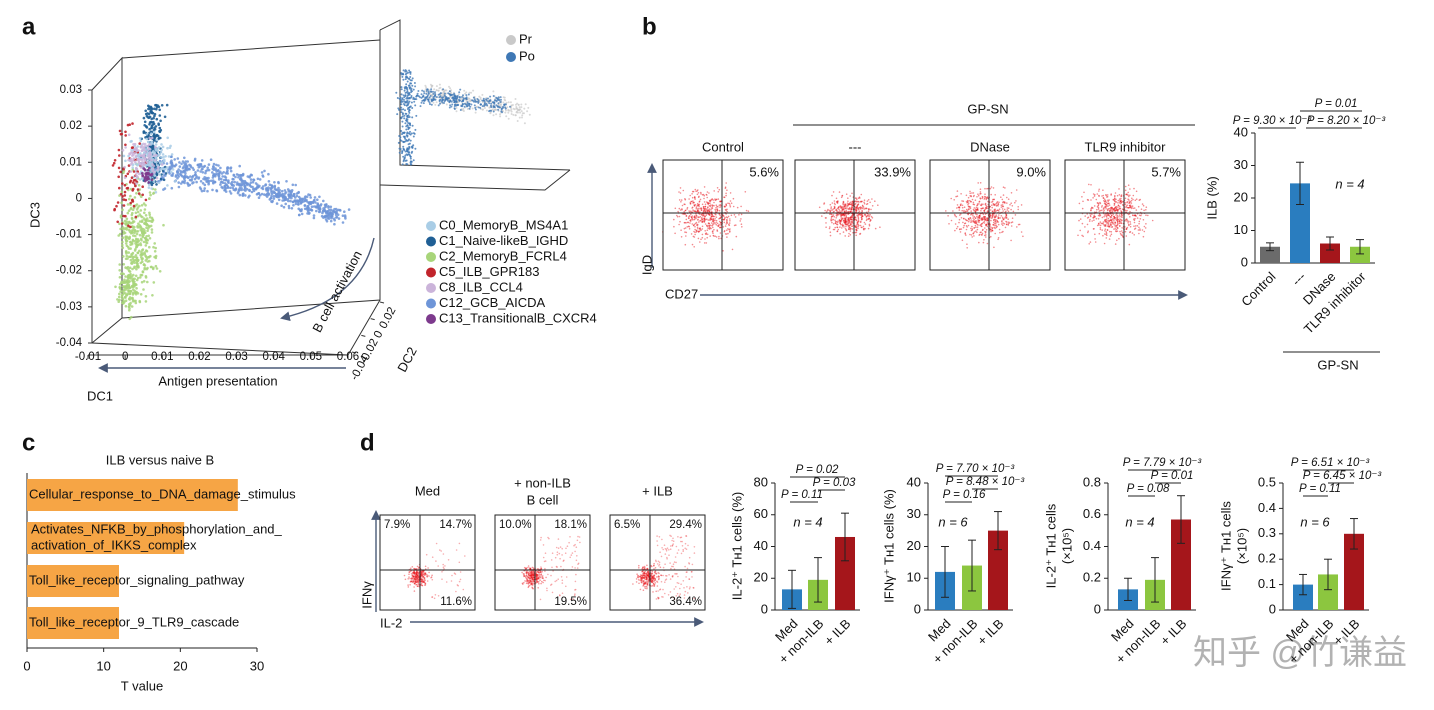  Describe the element at coordinates (71, 90) in the screenshot. I see `y-tick-label: 0.03` at that location.